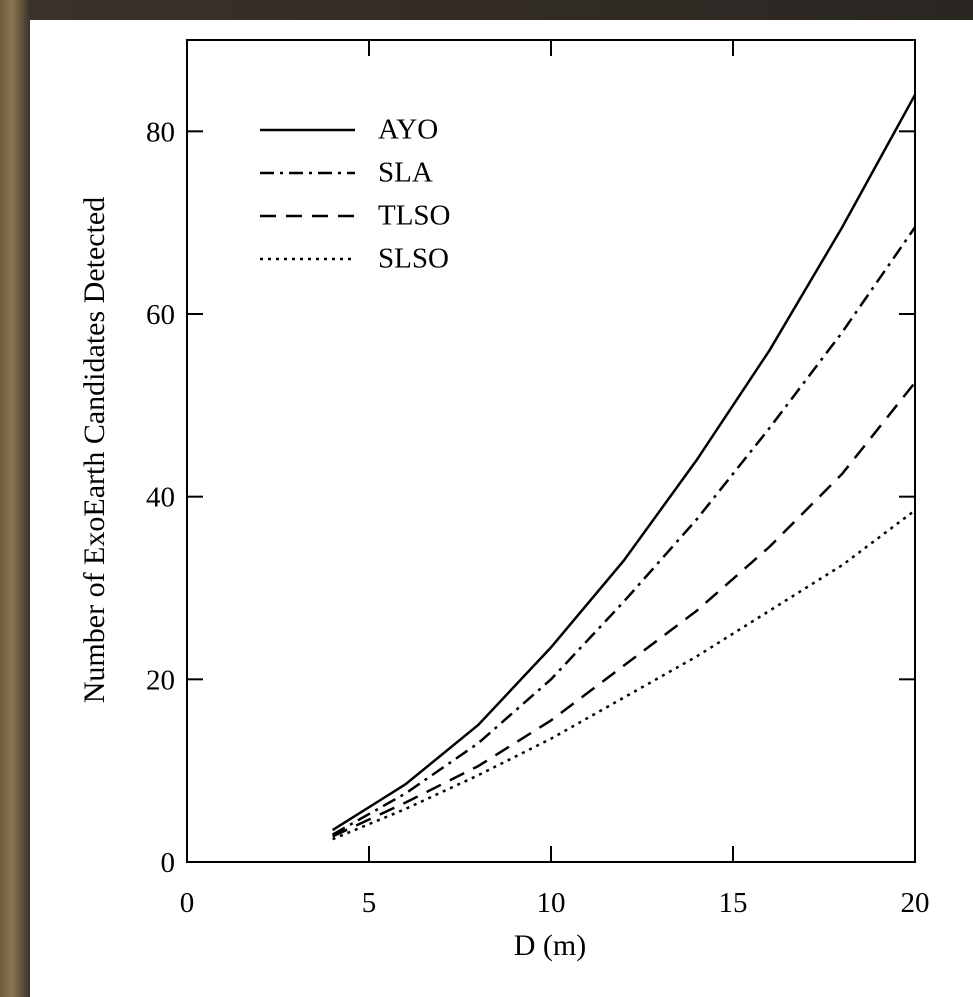 The width and height of the screenshot is (973, 997). I want to click on legend-label: SLA, so click(405, 173).